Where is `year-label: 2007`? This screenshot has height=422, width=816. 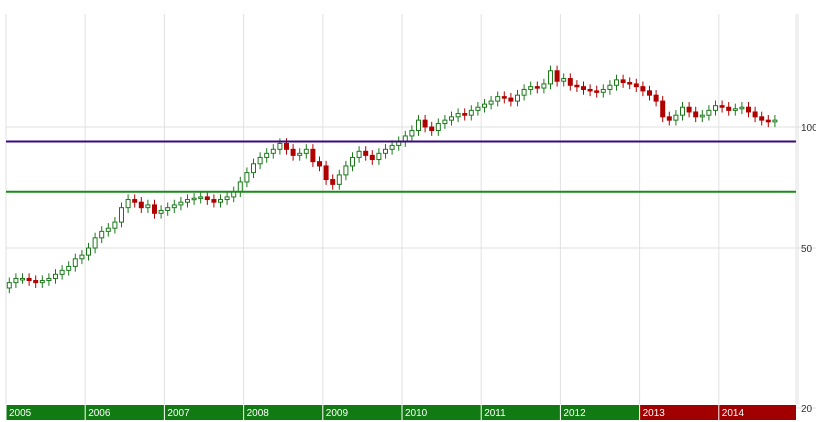
year-label: 2007 is located at coordinates (178, 413).